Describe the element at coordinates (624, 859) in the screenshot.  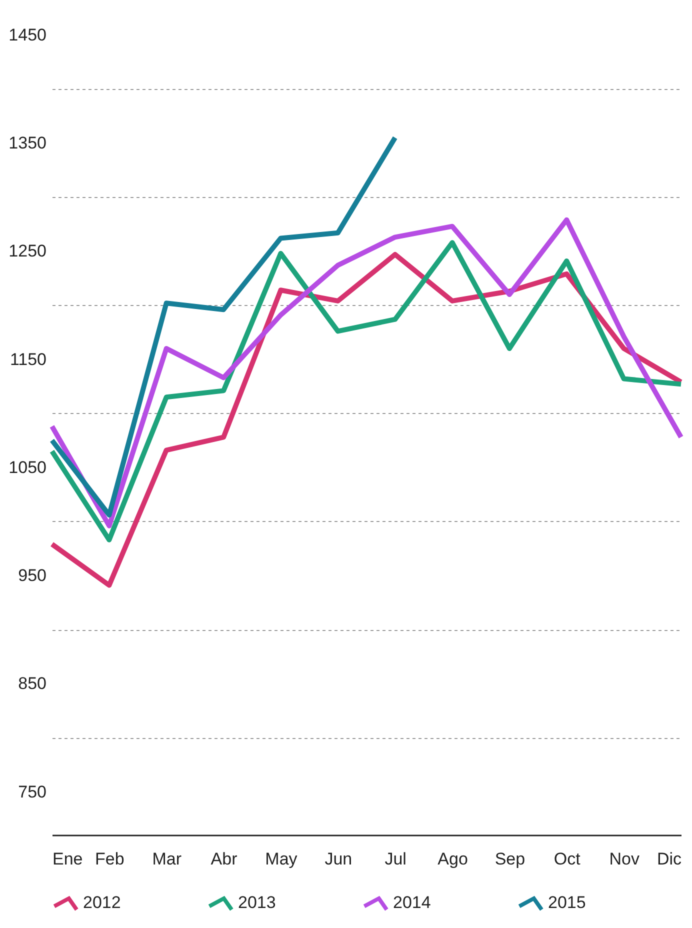
I see `x-tick-label: Nov` at that location.